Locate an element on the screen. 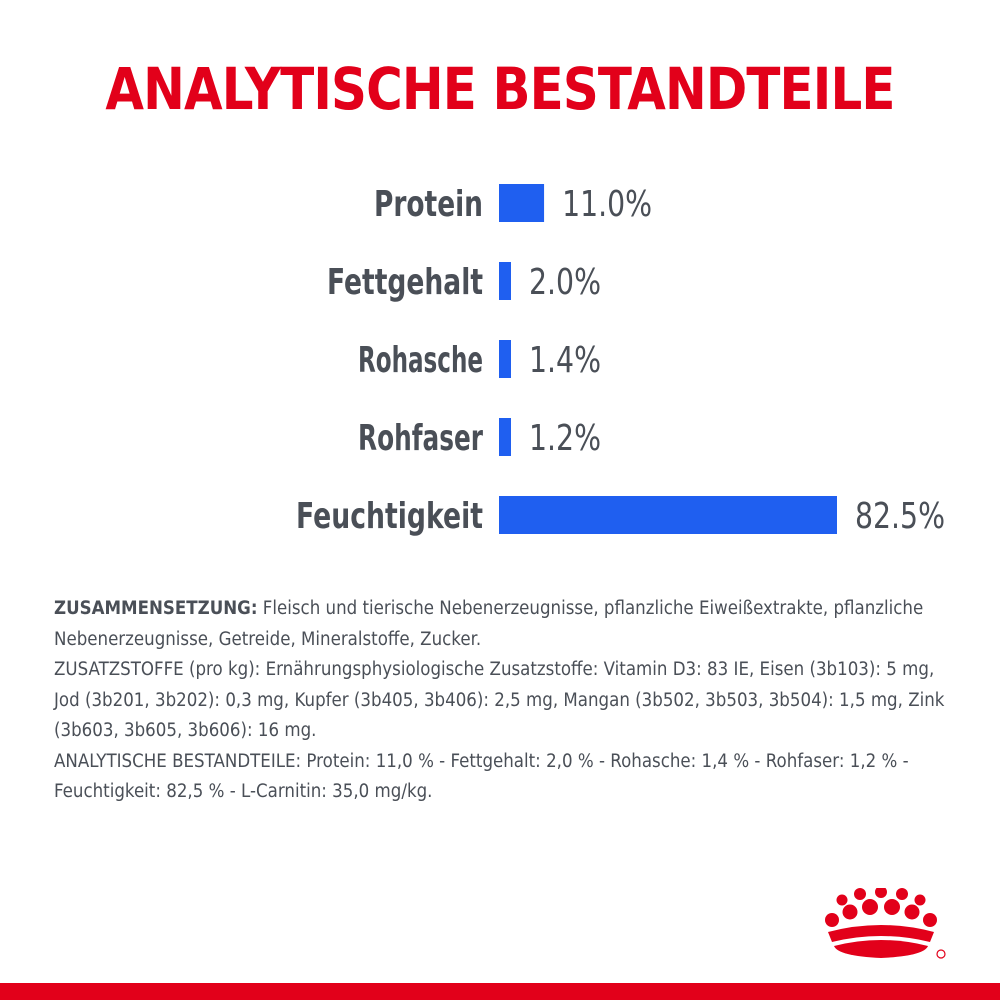  bottom-accent-bar is located at coordinates (500, 991).